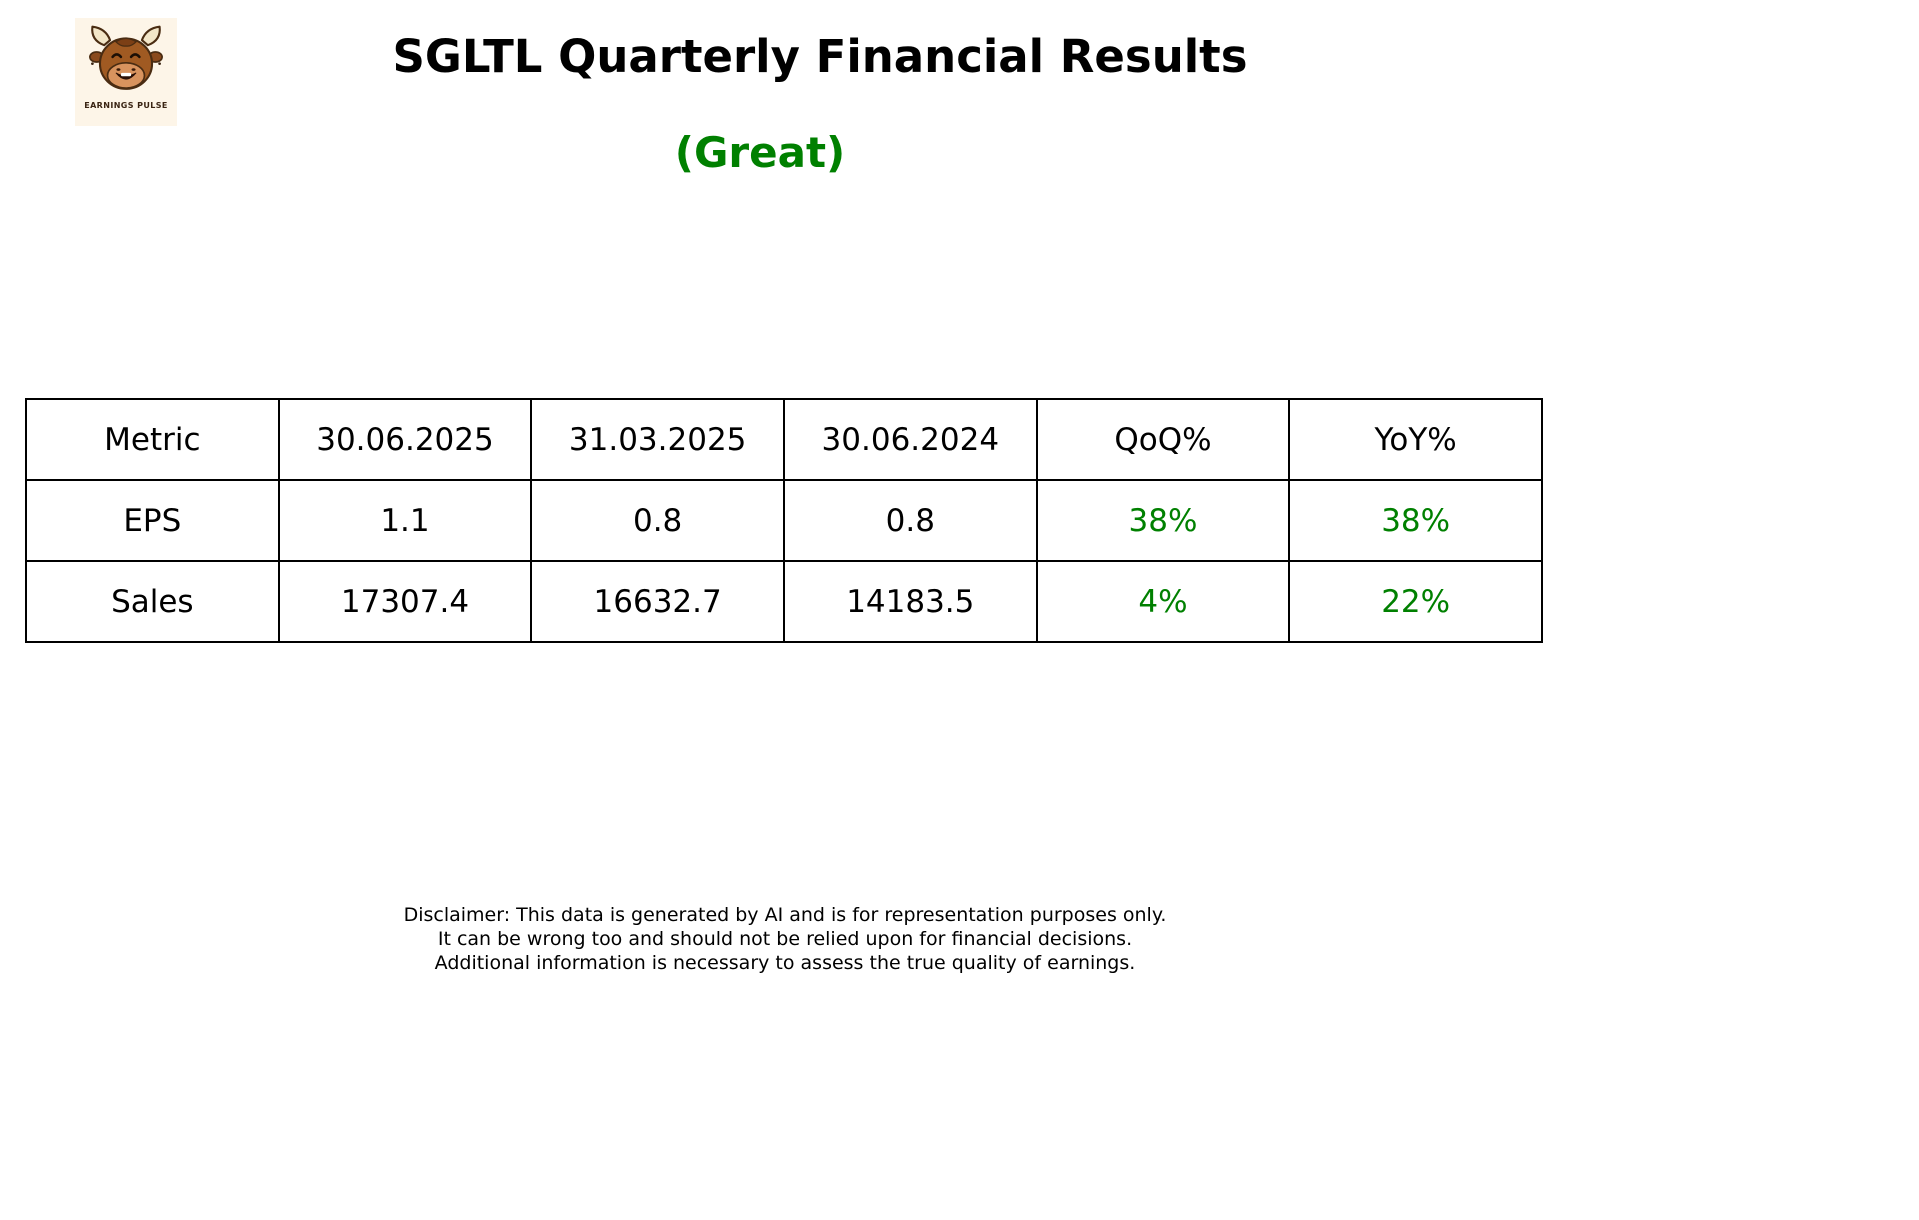  What do you see at coordinates (760, 152) in the screenshot?
I see `verdict-subtitle: (Great)` at bounding box center [760, 152].